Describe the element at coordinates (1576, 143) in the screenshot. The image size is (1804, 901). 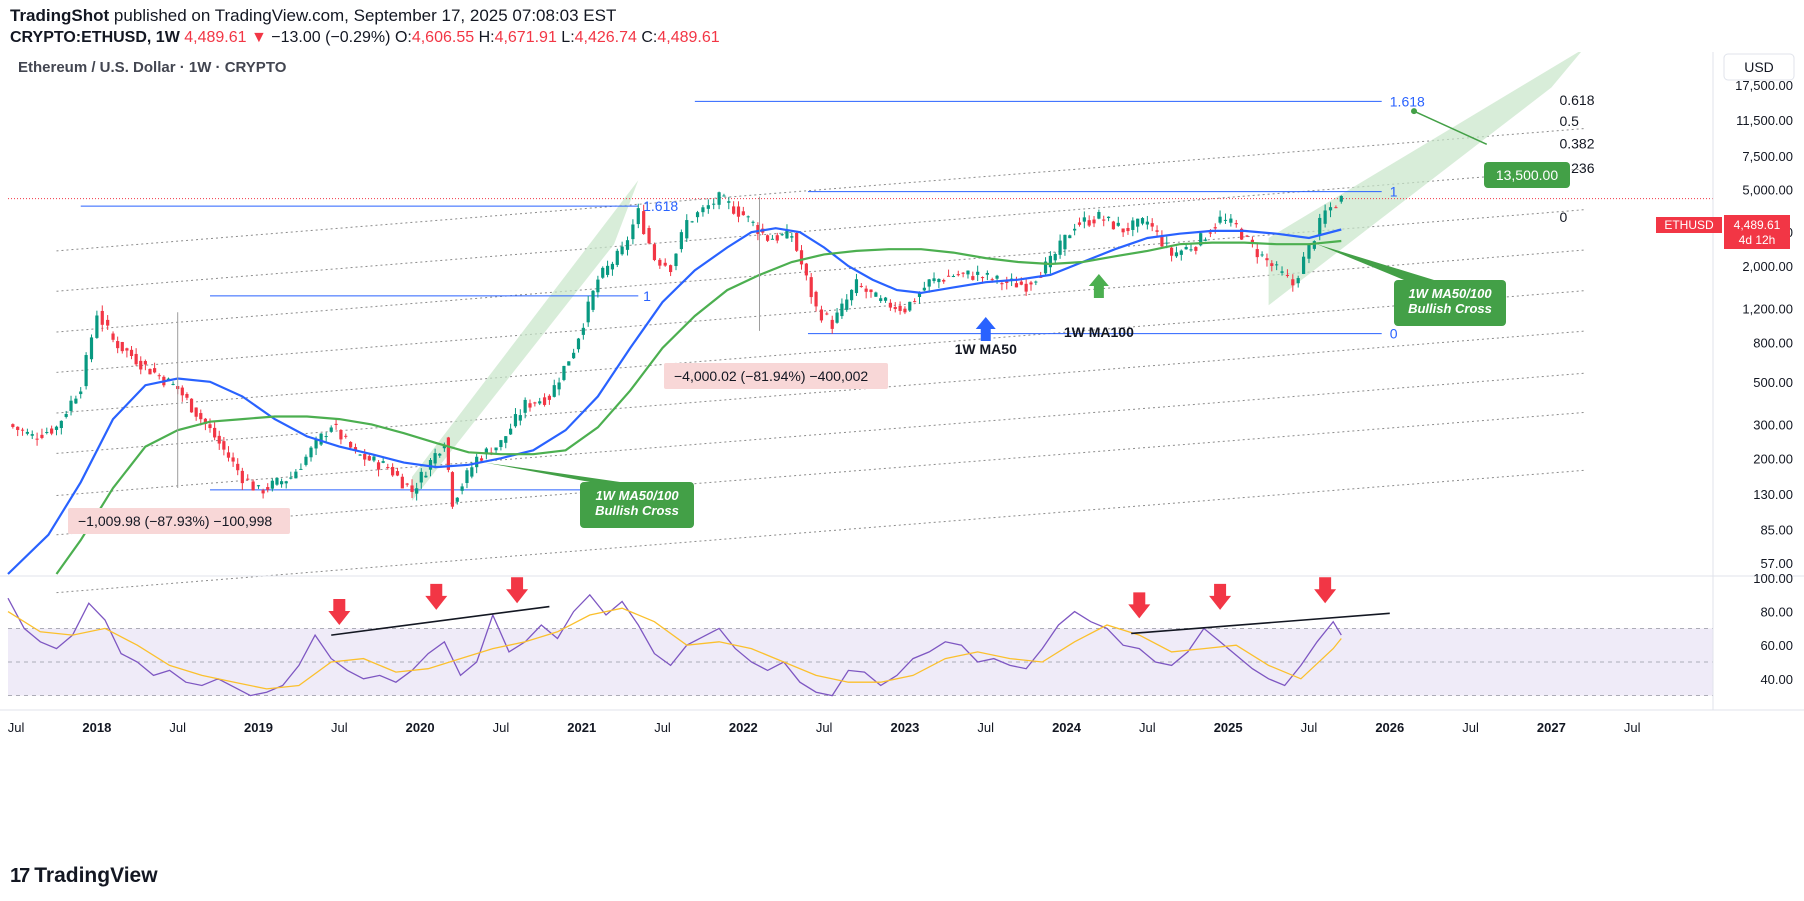
I see `channel-level-label: 0.382` at that location.